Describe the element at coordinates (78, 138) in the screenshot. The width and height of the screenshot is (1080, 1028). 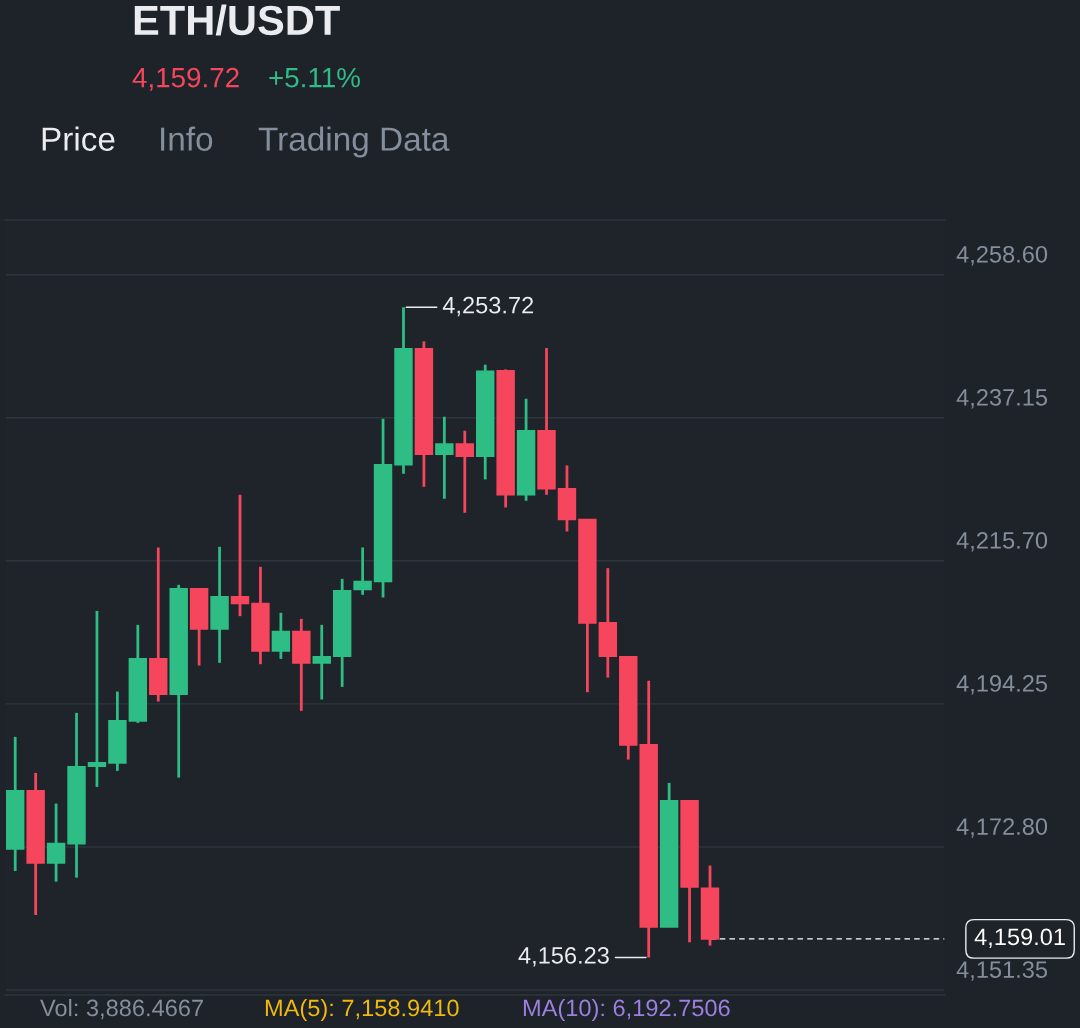
I see `text: Price` at that location.